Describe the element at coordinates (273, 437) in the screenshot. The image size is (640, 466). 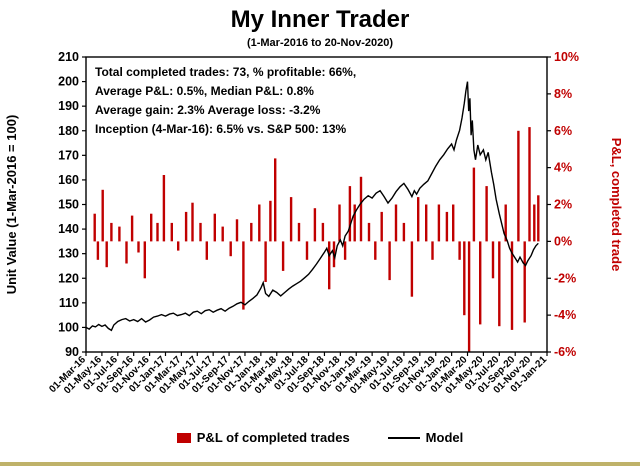
I see `pnl-bars-legend-label: P&L of completed trades` at that location.